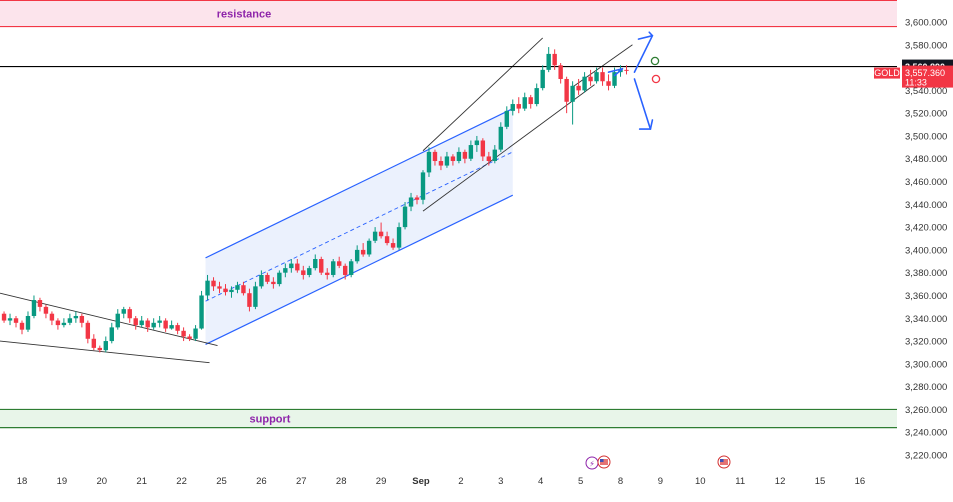 This screenshot has width=953, height=502. What do you see at coordinates (926, 182) in the screenshot?
I see `y-tick-label: 3,460.000` at bounding box center [926, 182].